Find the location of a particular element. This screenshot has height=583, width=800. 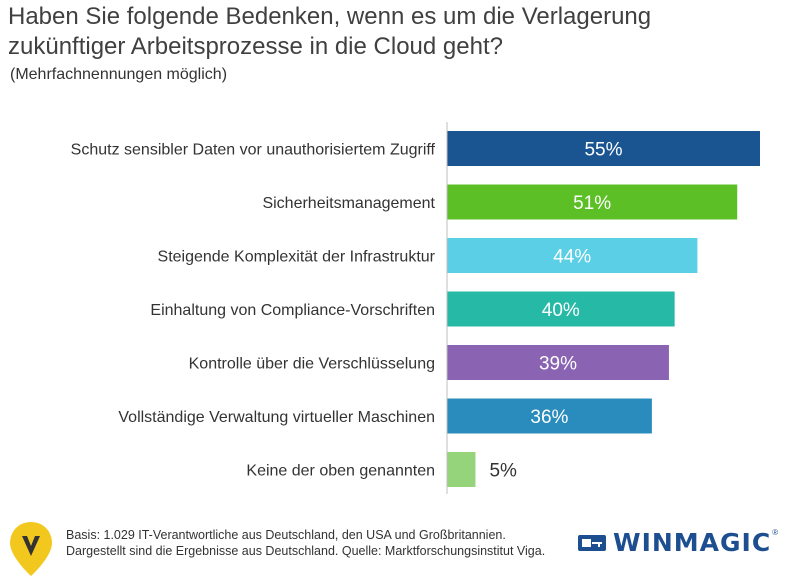

key-logo-icon is located at coordinates (592, 542).